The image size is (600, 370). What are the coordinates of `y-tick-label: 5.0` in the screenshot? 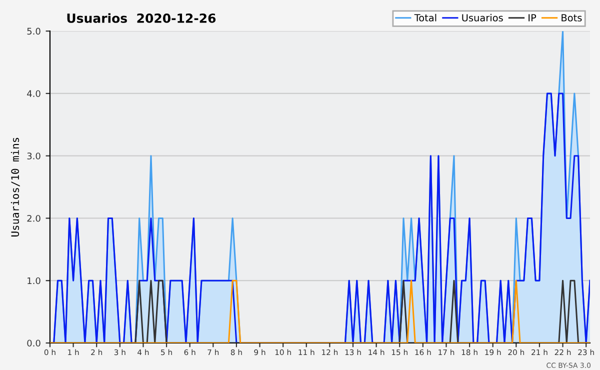 It's located at (33, 31).